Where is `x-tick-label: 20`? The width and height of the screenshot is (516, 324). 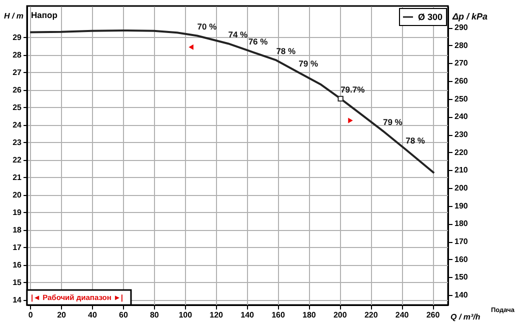
x-tick-label: 20 is located at coordinates (62, 315).